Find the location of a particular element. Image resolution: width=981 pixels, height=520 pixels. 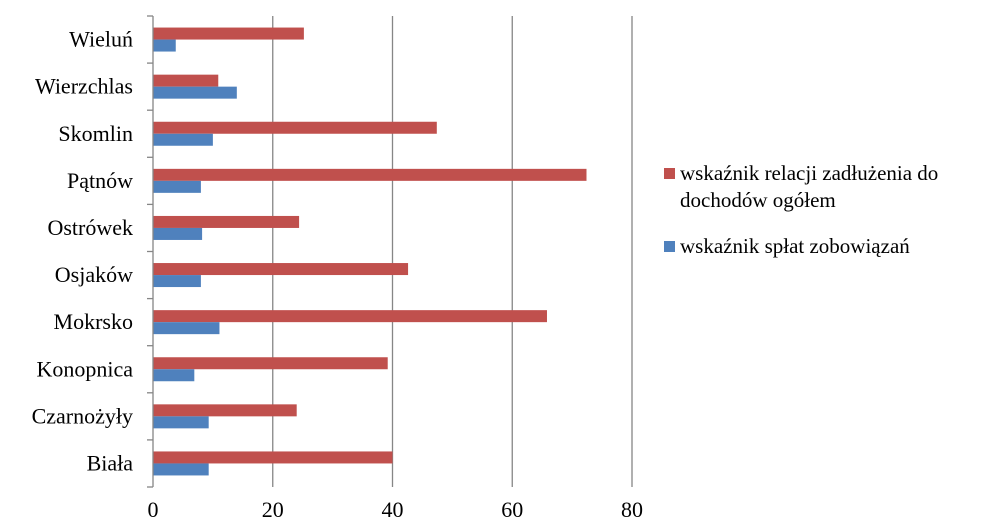

axes is located at coordinates (150, 251).